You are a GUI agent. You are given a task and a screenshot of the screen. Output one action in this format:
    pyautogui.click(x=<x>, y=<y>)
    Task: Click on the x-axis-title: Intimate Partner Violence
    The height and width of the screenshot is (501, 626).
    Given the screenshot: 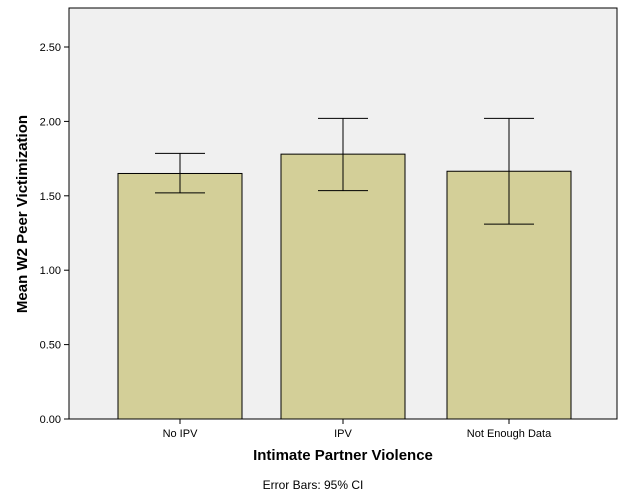 What is the action you would take?
    pyautogui.click(x=343, y=455)
    